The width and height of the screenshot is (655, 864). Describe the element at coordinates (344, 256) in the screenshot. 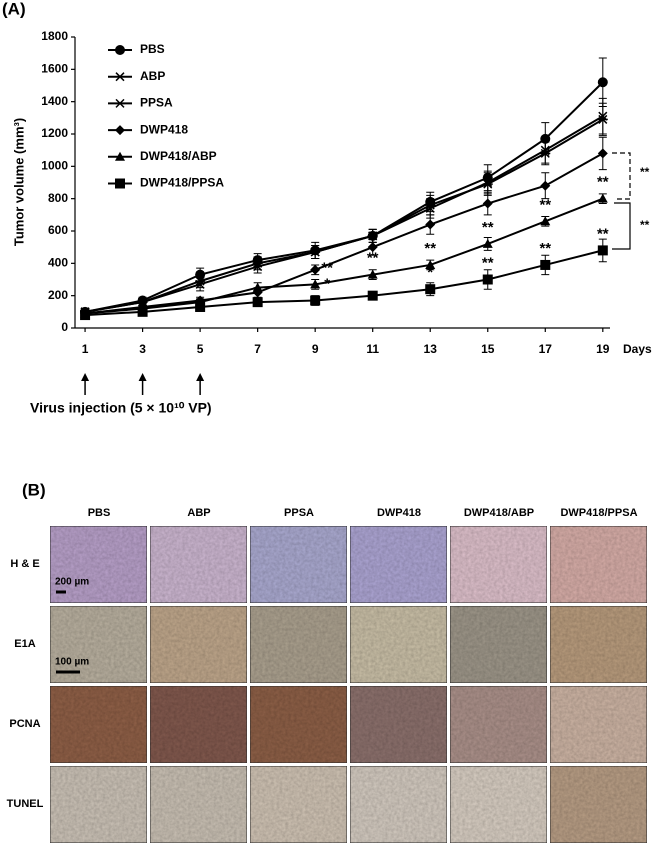

I see `series-line` at that location.